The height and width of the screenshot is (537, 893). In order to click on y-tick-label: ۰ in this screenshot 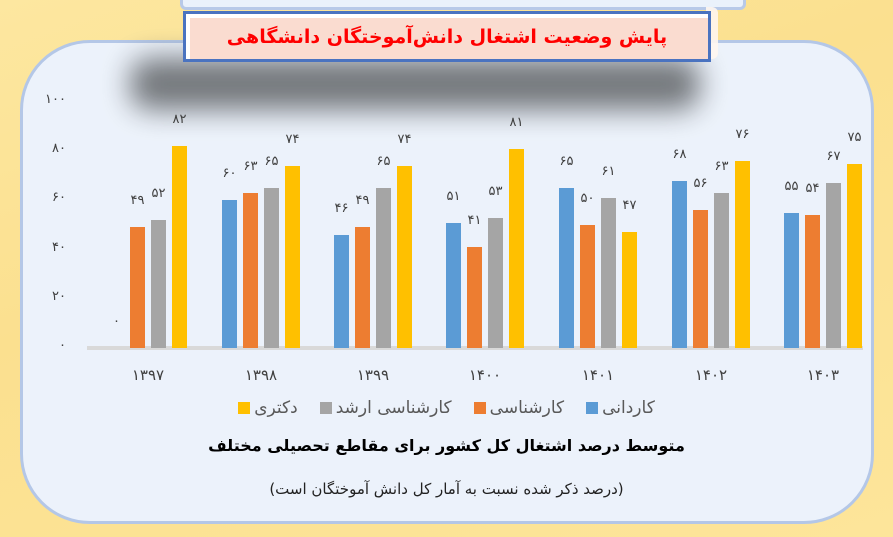, I will do `click(62, 345)`.